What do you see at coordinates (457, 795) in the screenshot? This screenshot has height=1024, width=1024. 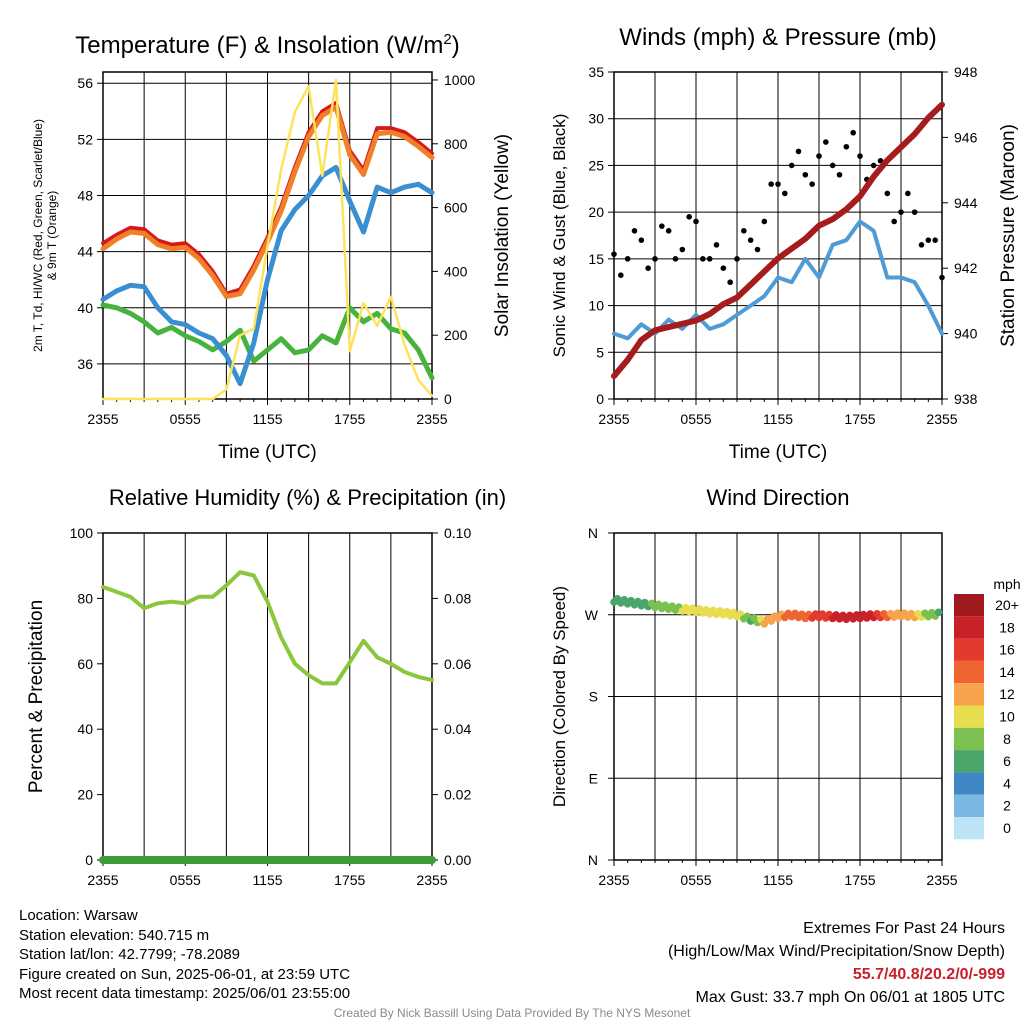 I see `y2-tick-label: 0.02` at bounding box center [457, 795].